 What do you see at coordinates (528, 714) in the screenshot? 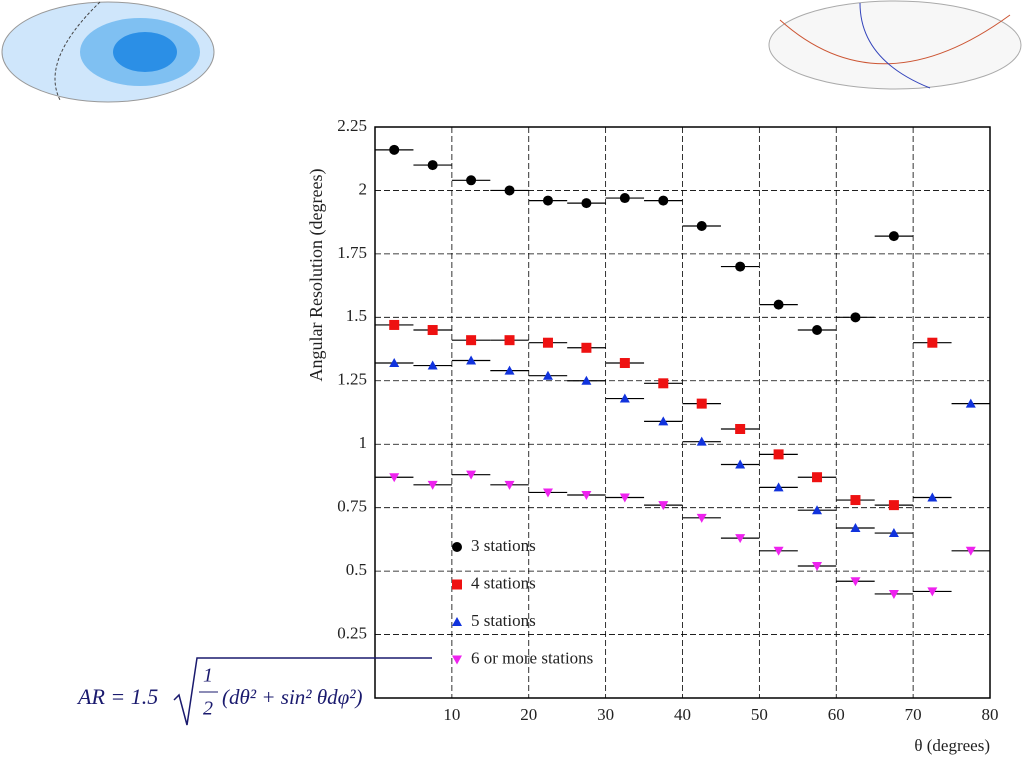
I see `x-tick-label: 20` at bounding box center [528, 714].